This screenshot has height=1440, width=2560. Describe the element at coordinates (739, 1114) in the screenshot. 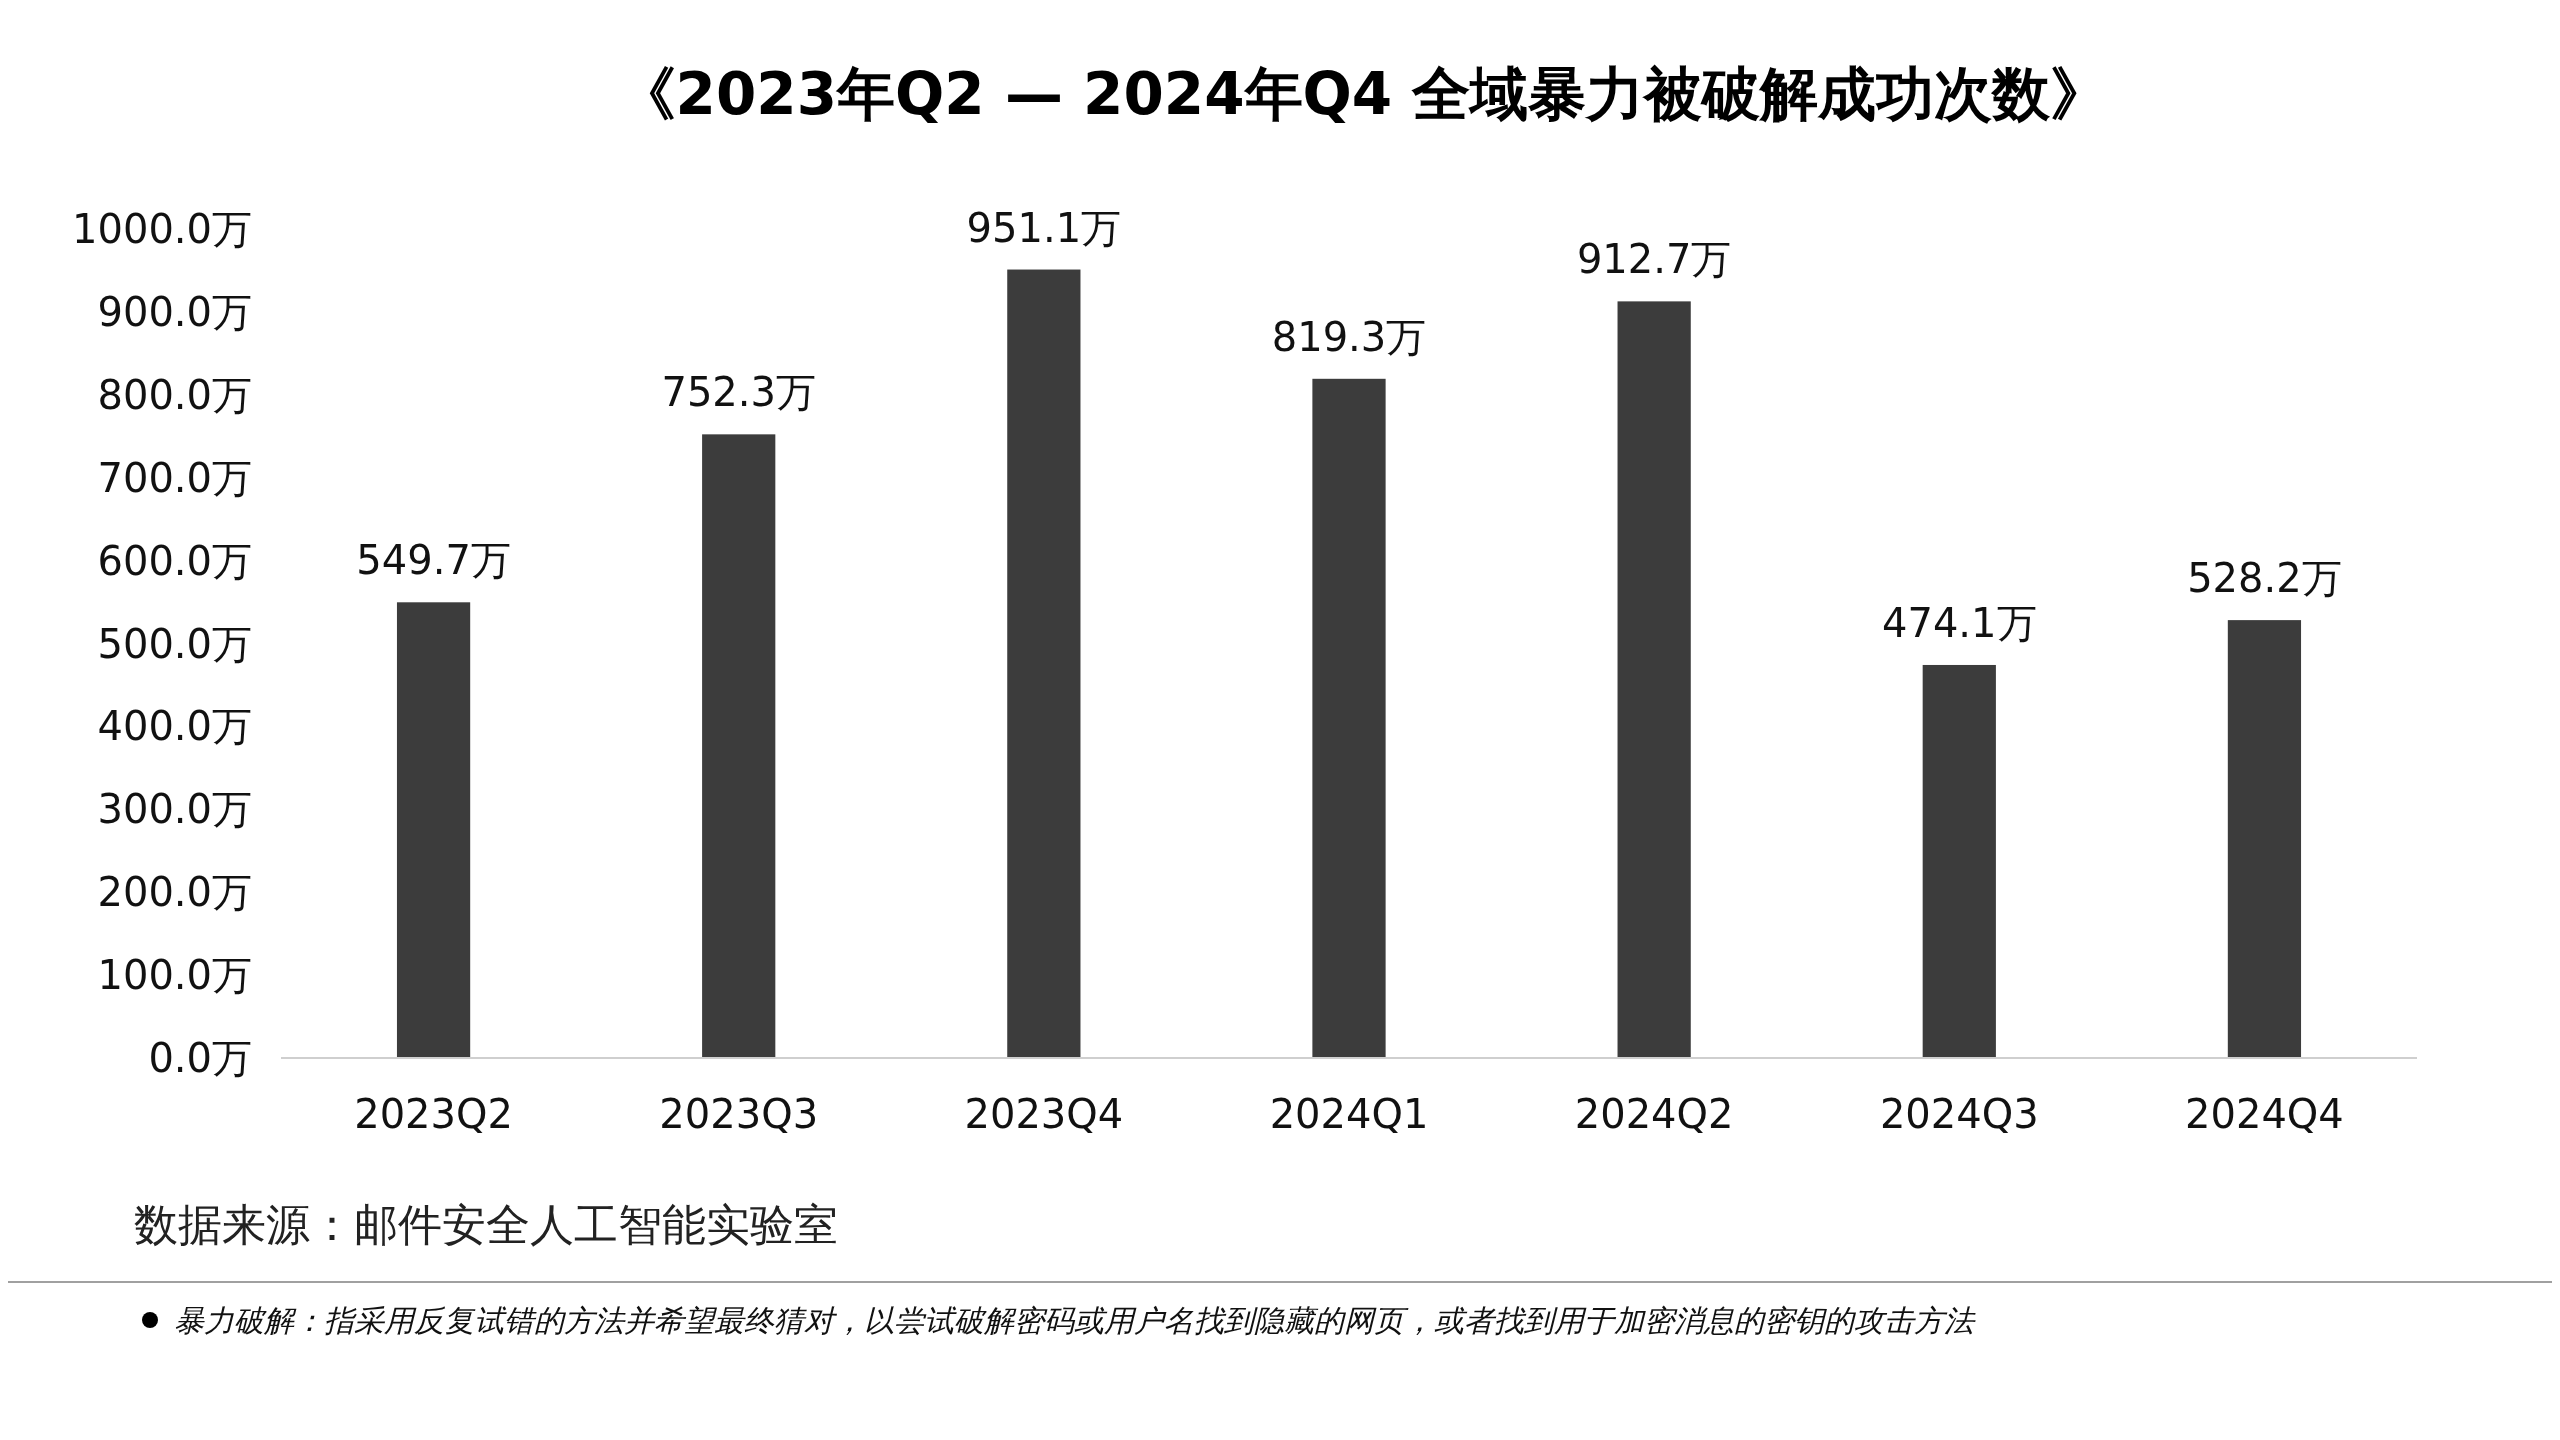

I see `x-tick-label: 2023Q3` at that location.